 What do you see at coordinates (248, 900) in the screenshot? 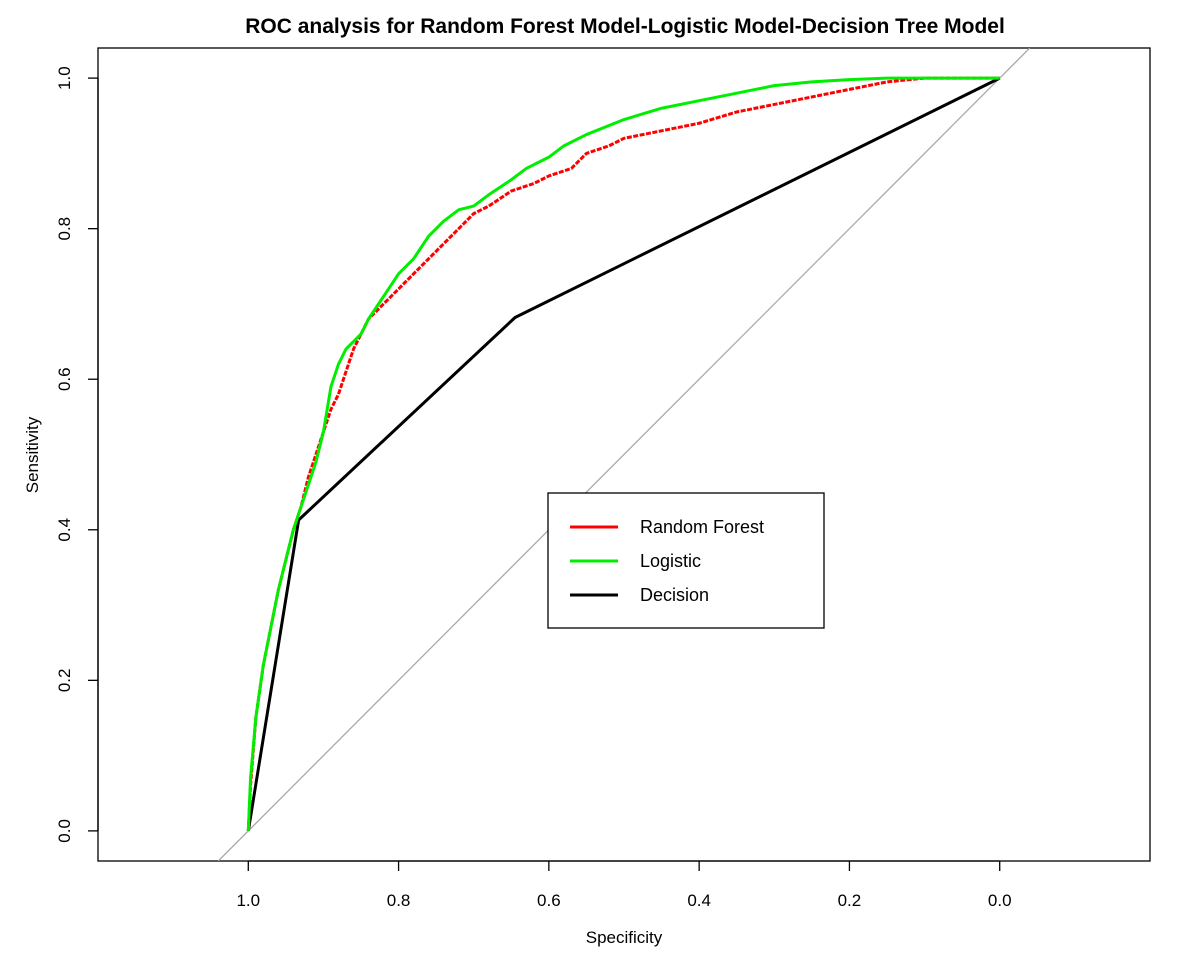
I see `x-tick-label: 1.0` at bounding box center [248, 900].